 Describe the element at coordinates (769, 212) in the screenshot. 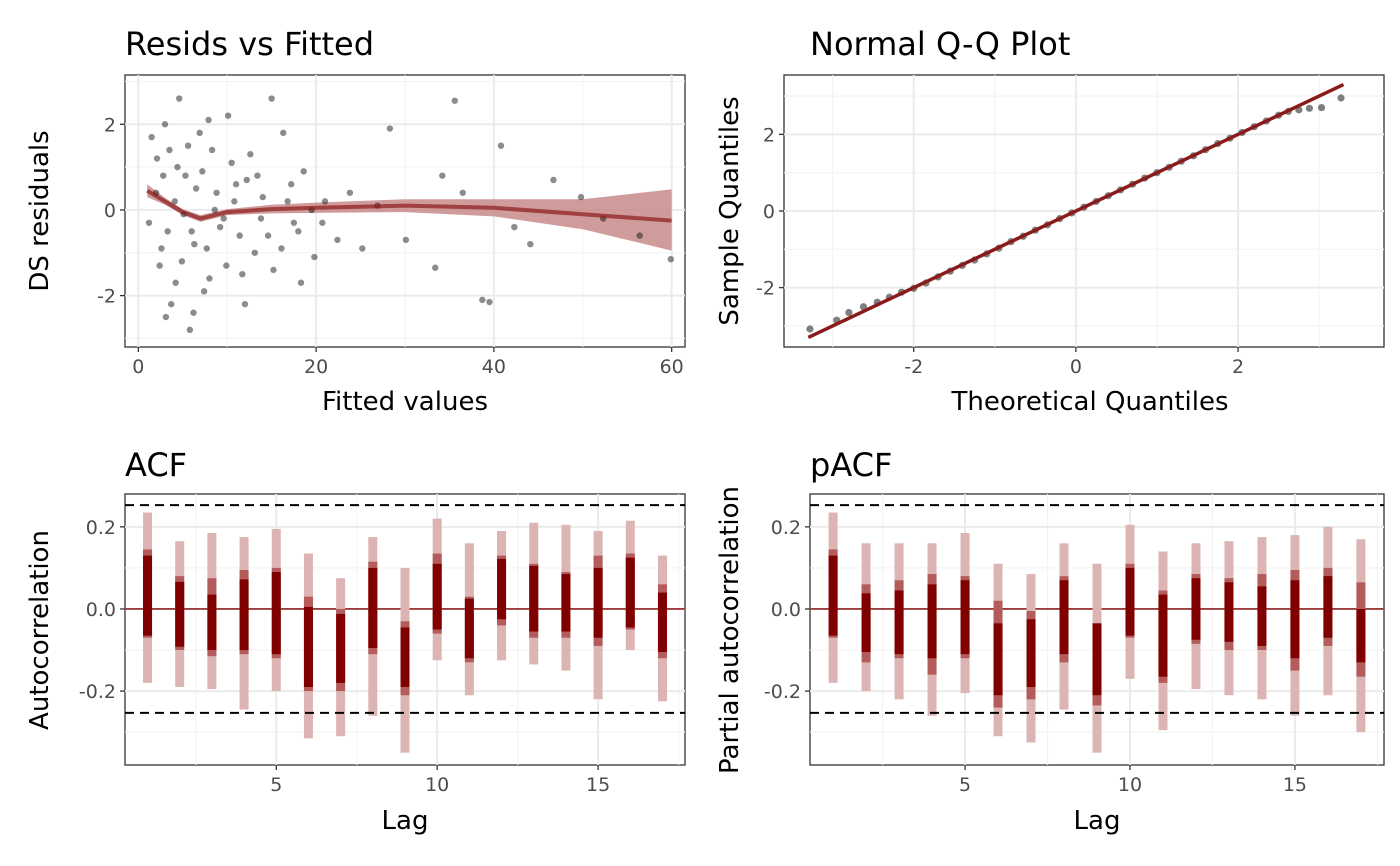

I see `qq-ytick-label: 0` at that location.